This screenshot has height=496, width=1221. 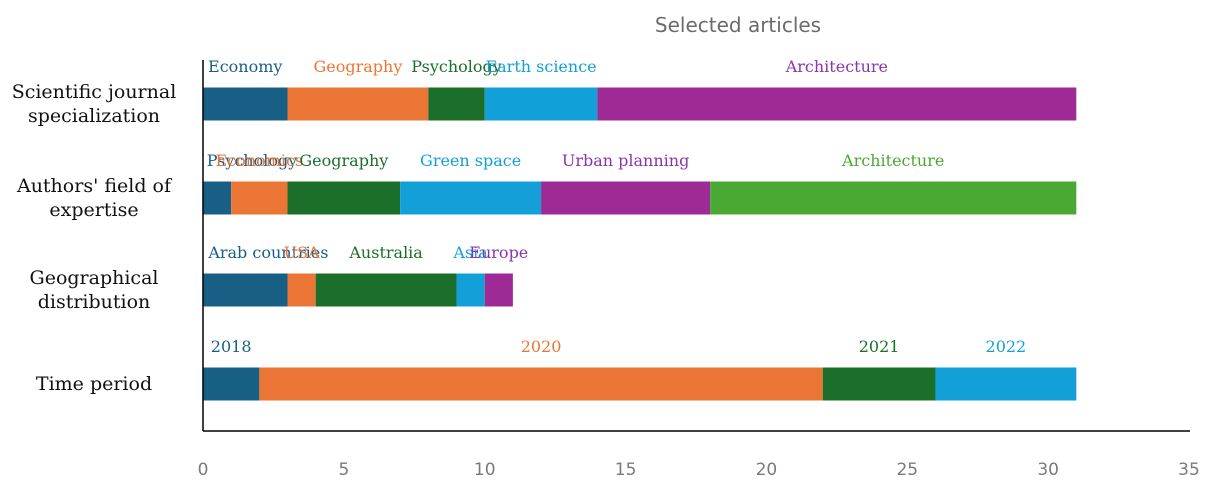 I want to click on segment-label: Arab countries, so click(x=267, y=252).